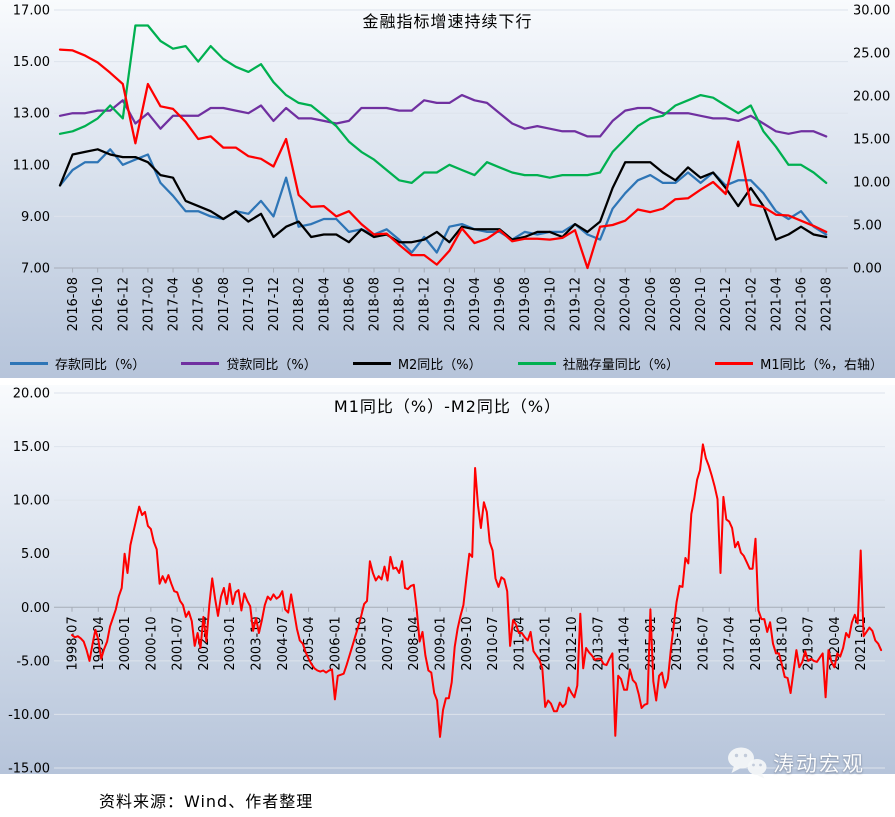  Describe the element at coordinates (651, 304) in the screenshot. I see `x-tick-label: 2020-06` at that location.